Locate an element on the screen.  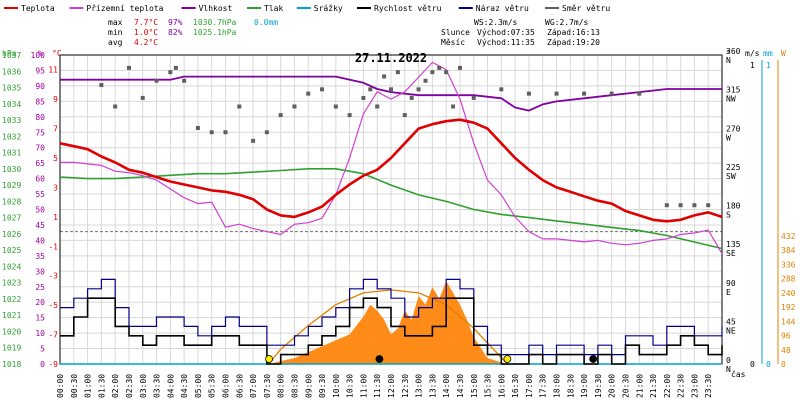
pressure-tick-label: 1033 is located at coordinates (11, 120).